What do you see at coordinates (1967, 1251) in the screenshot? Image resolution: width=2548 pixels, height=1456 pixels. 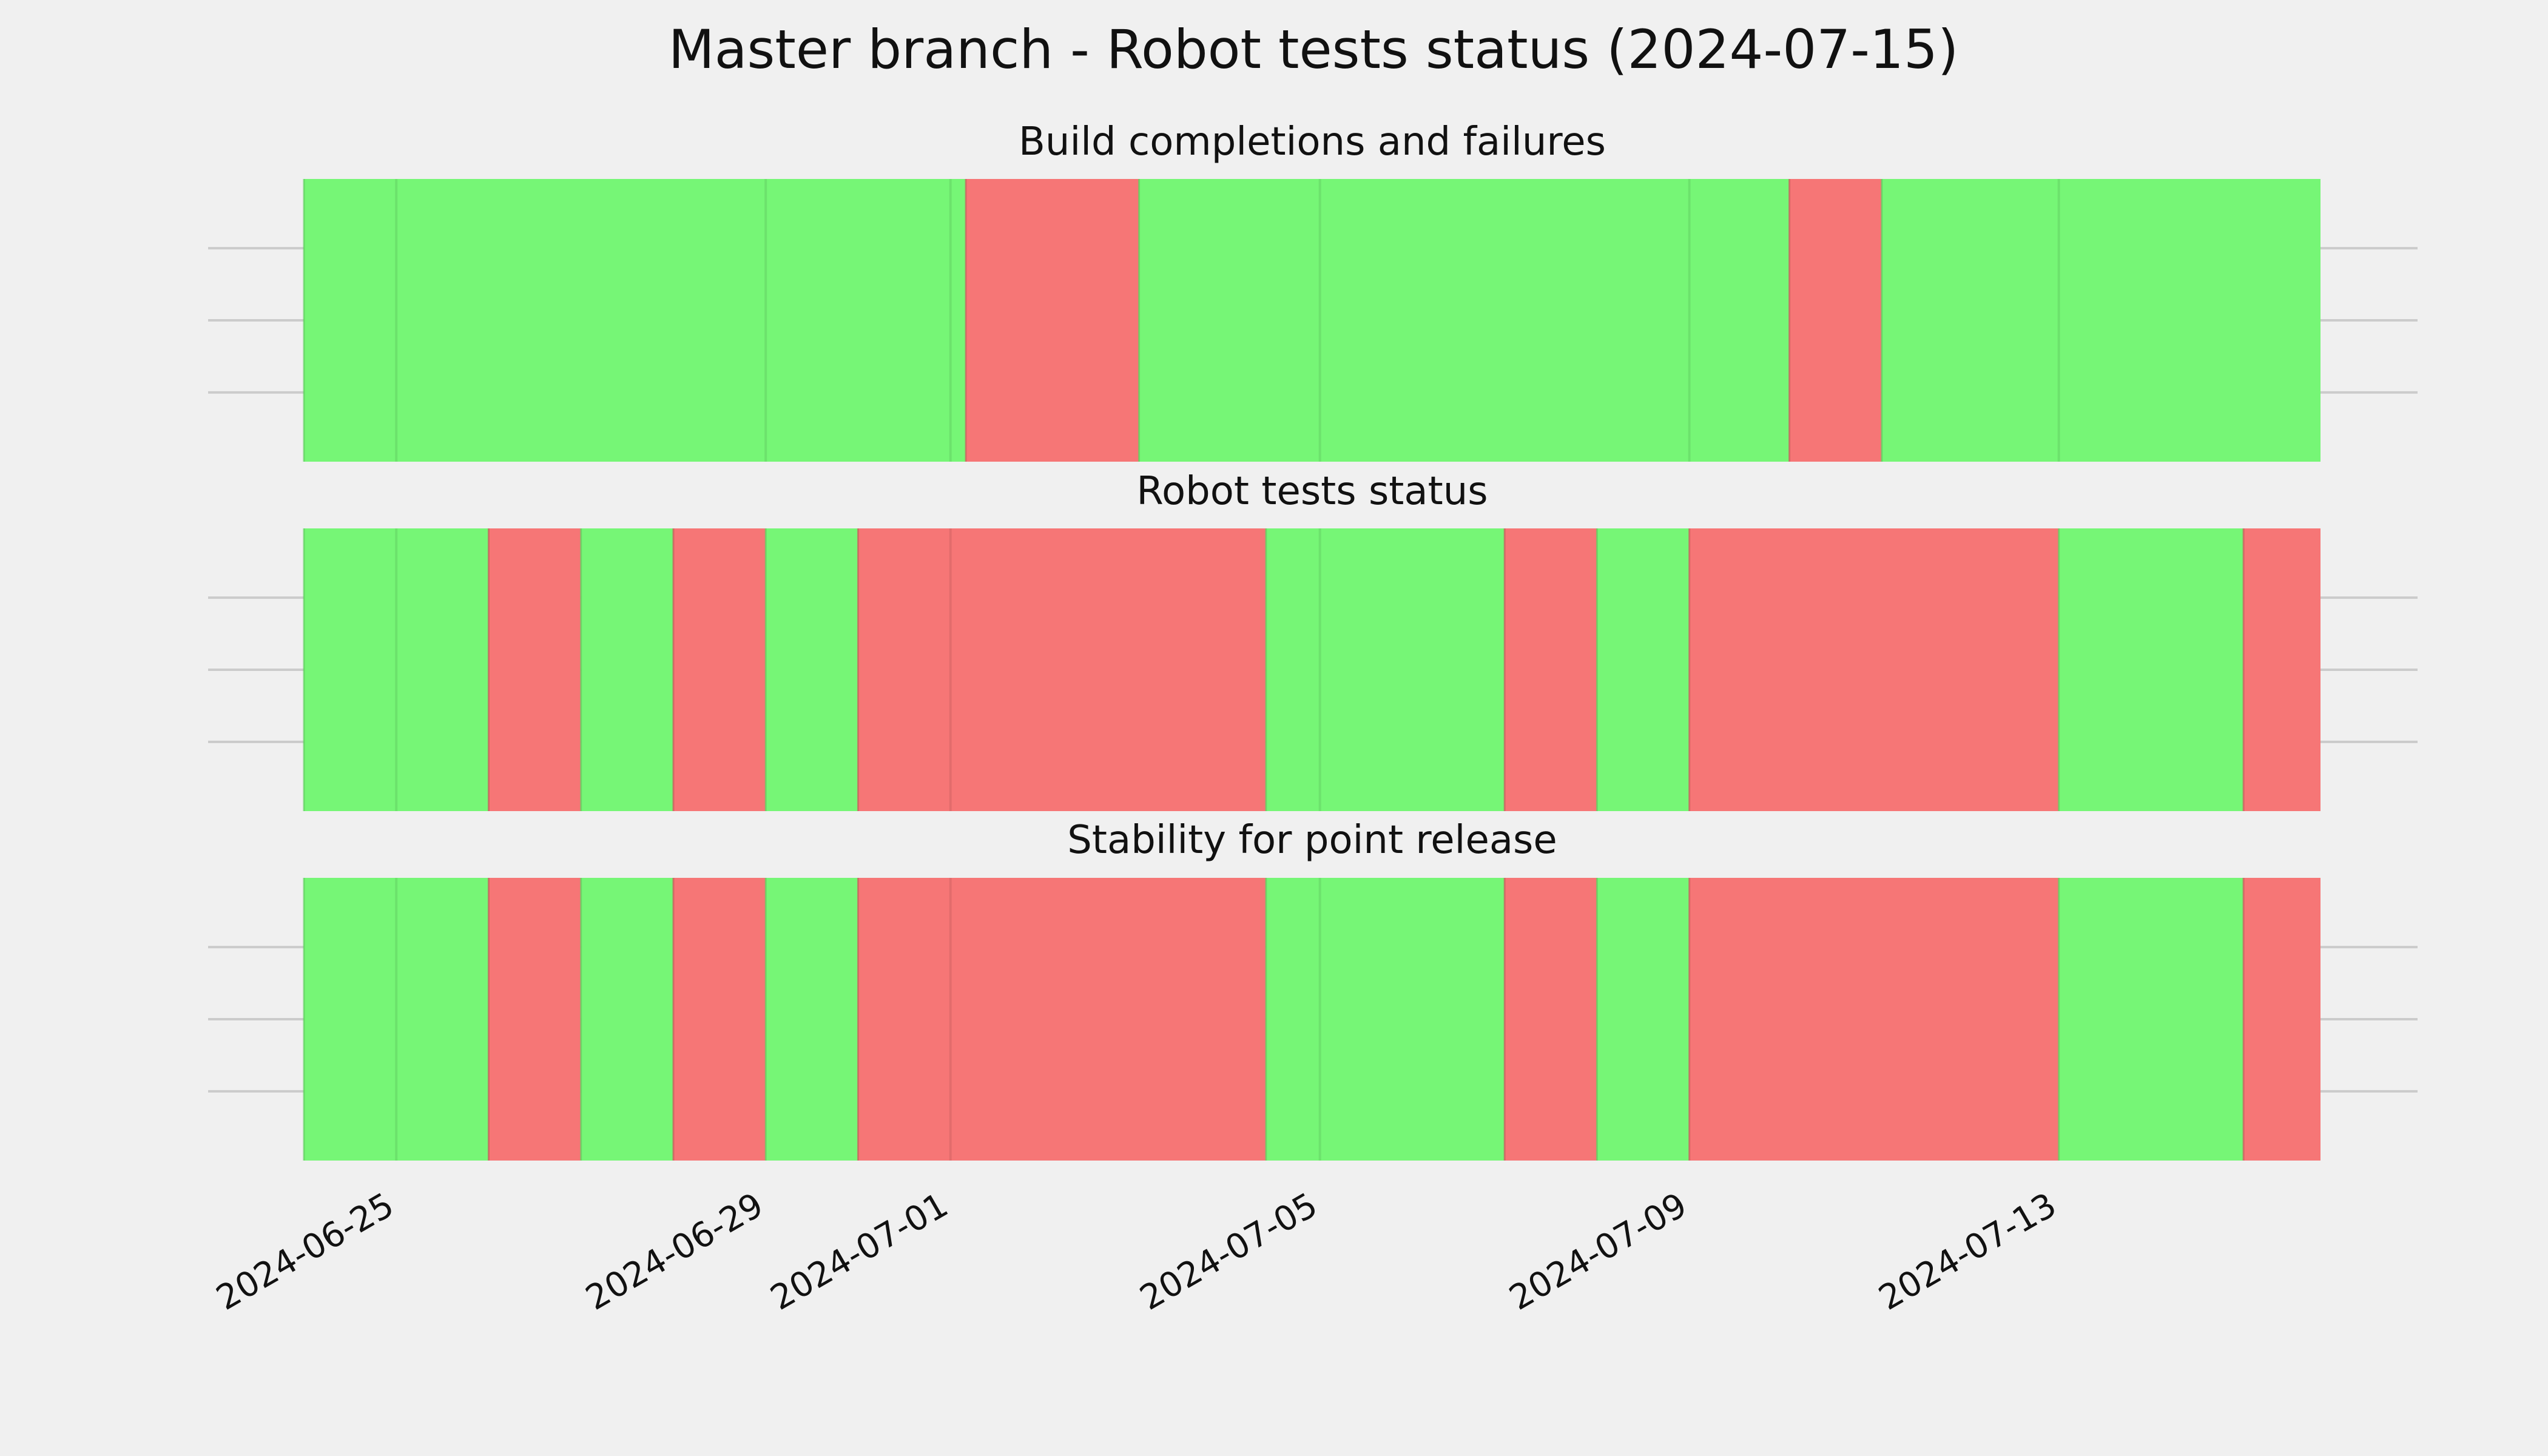 I see `x-tick-label: 2024-07-13` at bounding box center [1967, 1251].